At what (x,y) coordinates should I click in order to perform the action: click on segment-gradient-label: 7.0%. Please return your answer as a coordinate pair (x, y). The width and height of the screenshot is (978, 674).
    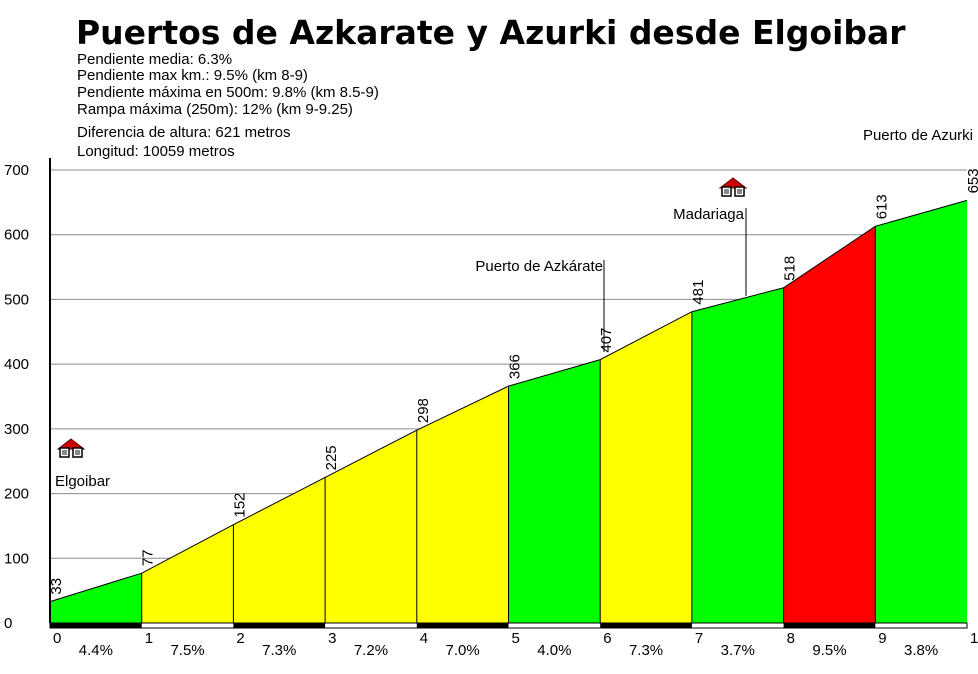
    Looking at the image, I should click on (463, 650).